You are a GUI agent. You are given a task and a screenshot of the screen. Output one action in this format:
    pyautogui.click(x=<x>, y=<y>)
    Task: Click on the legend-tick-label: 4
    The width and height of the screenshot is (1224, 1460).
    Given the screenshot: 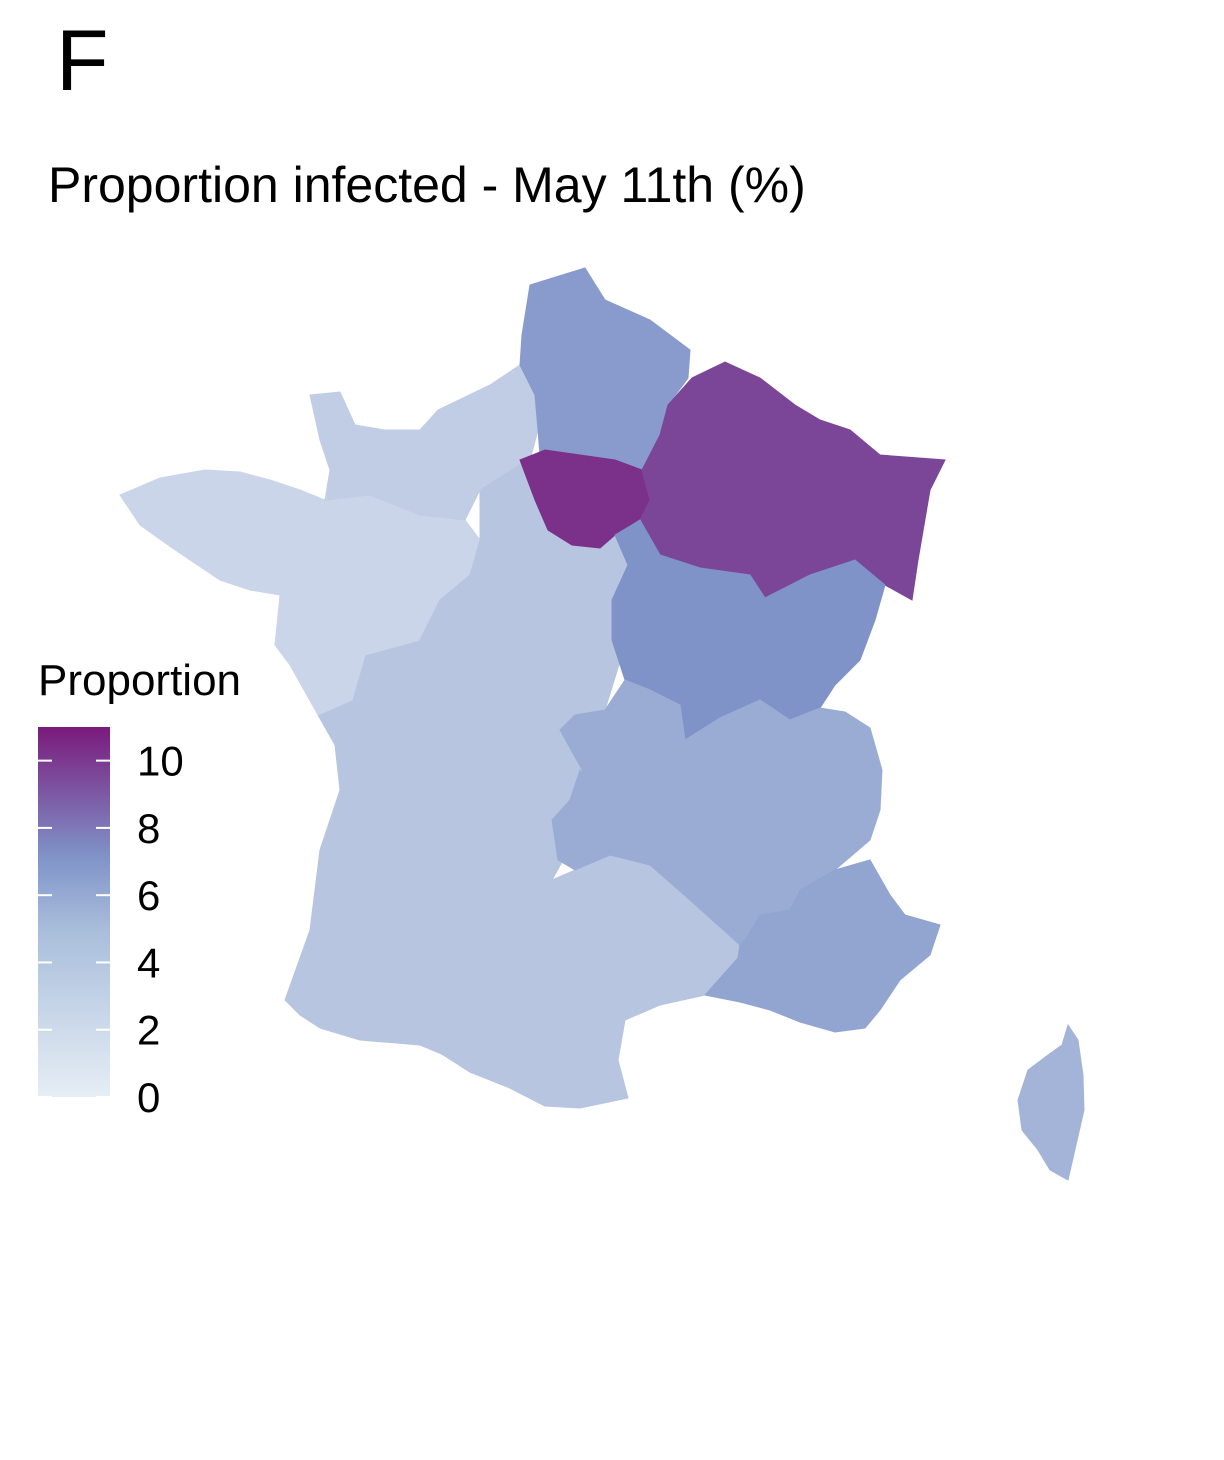 What is the action you would take?
    pyautogui.click(x=148, y=962)
    